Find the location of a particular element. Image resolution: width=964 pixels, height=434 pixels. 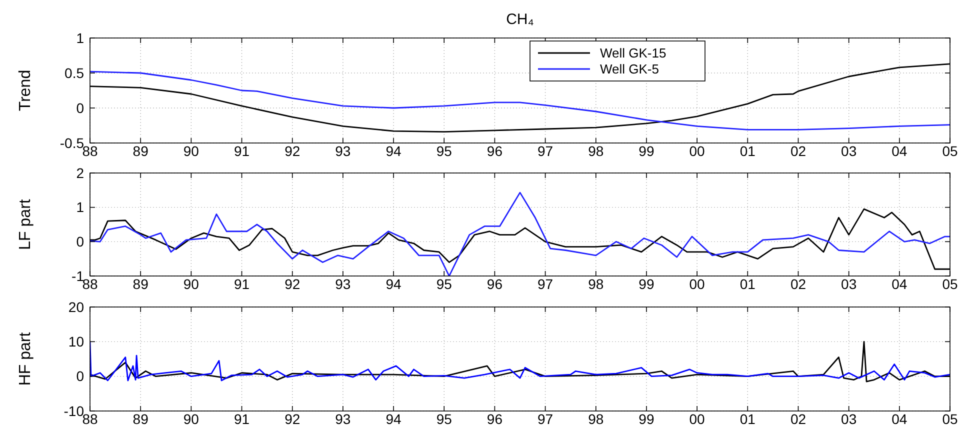

y-tick-label: 2 is located at coordinates (80, 172).